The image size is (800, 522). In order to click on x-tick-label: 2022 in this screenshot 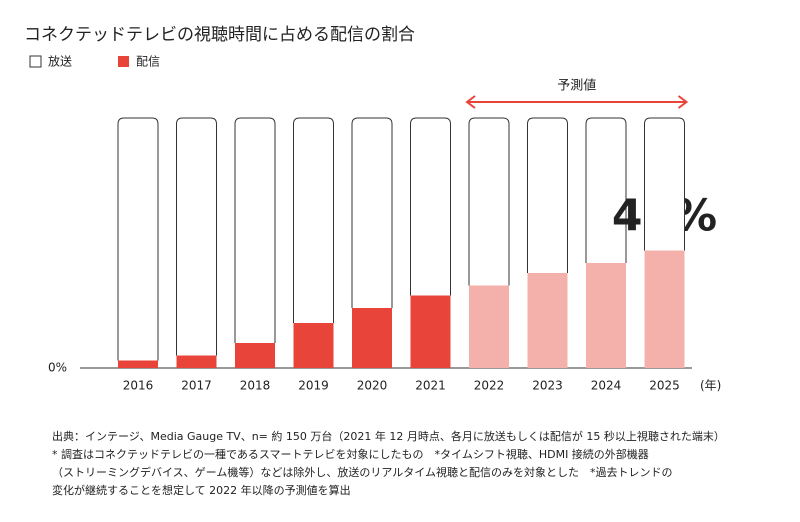, I will do `click(489, 386)`.